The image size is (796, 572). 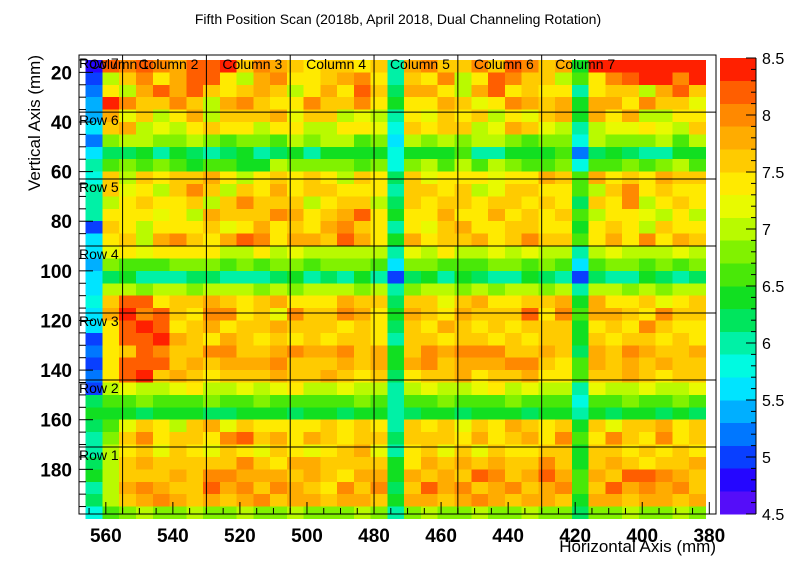 What do you see at coordinates (240, 536) in the screenshot?
I see `x-tick-label: 520` at bounding box center [240, 536].